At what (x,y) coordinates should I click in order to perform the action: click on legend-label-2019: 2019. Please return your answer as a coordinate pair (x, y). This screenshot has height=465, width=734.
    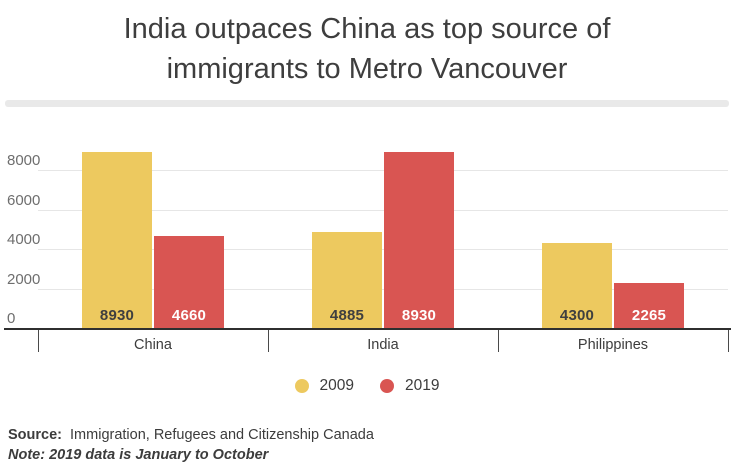
    Looking at the image, I should click on (422, 385).